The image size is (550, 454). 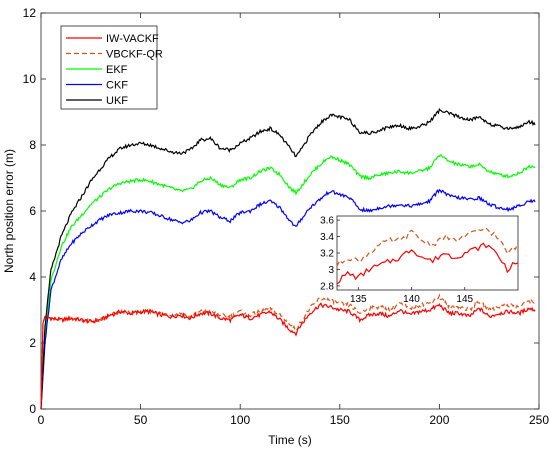 I want to click on x-tick-label: 200, so click(x=439, y=420).